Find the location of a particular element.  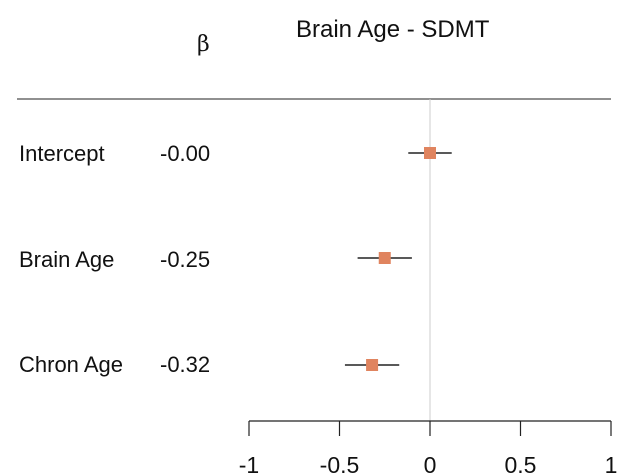

x-tick-label-2: 0 is located at coordinates (430, 464).